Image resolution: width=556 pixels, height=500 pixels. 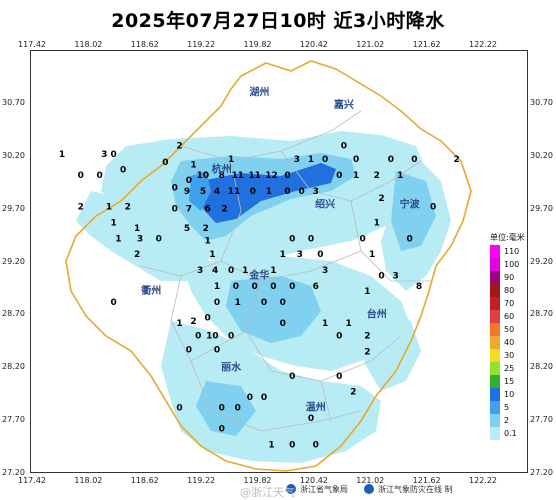 I want to click on x-tick-label-top: 119.22, so click(x=201, y=44).